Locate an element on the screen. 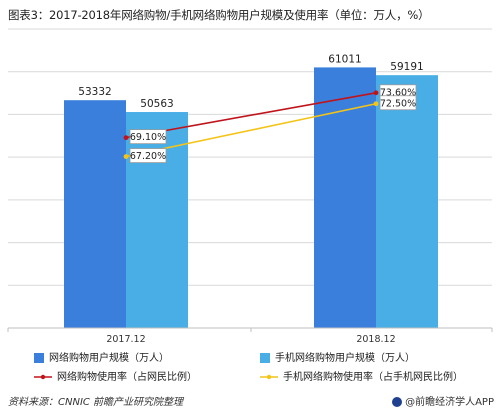 The width and height of the screenshot is (500, 413). rate-lines: 69.10% 73.60% 67.20% 72.50% is located at coordinates (270, 123).